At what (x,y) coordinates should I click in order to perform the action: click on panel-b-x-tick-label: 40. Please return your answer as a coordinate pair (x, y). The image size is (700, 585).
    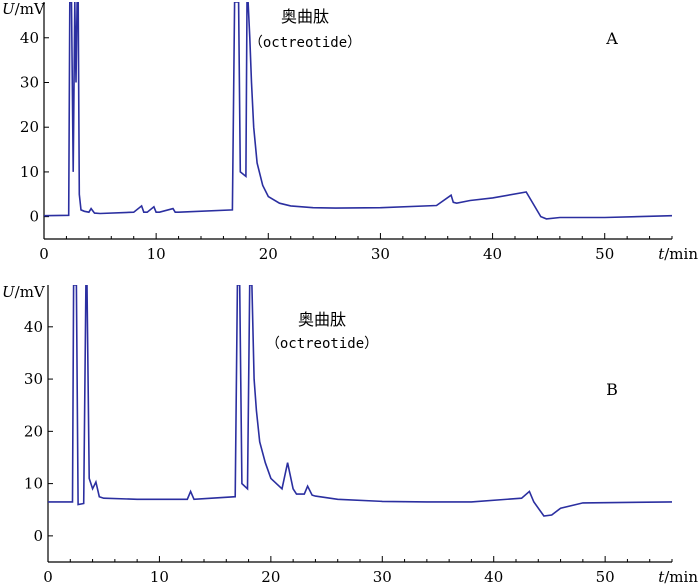
    Looking at the image, I should click on (493, 576).